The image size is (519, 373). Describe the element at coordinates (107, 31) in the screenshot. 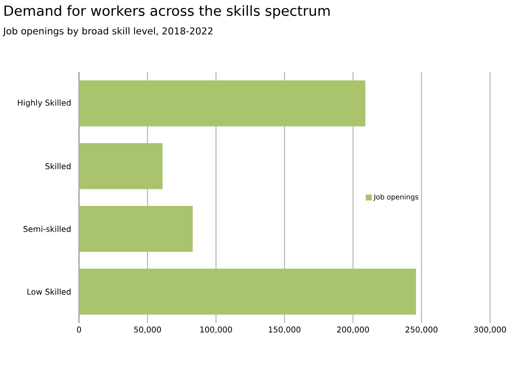

I see `chart-subtitle: Job openings by broad skill level, 2018-2022` at that location.